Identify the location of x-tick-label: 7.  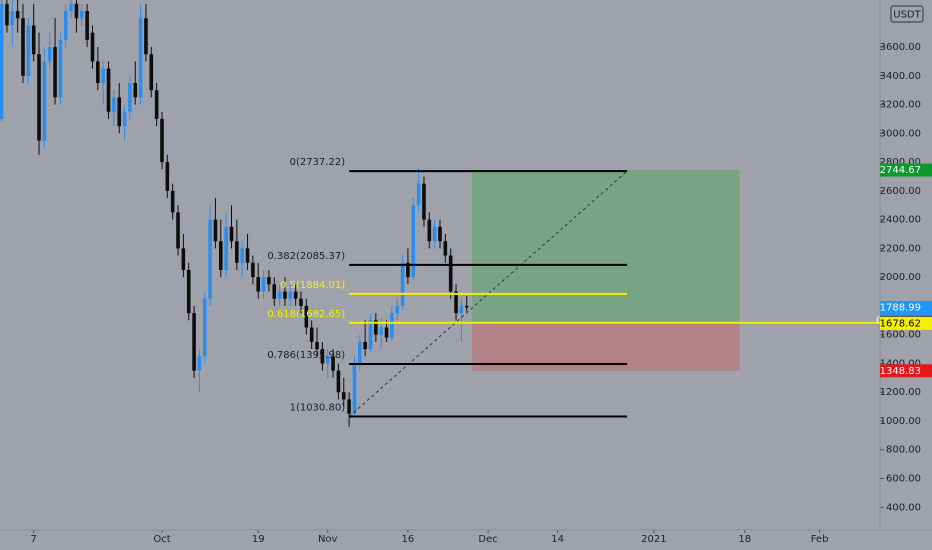
(33, 539).